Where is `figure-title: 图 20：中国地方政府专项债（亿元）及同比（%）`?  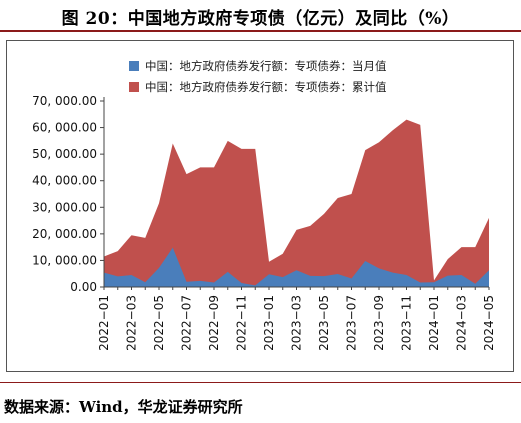
figure-title: 图 20：中国地方政府专项债（亿元）及同比（%） is located at coordinates (260, 19).